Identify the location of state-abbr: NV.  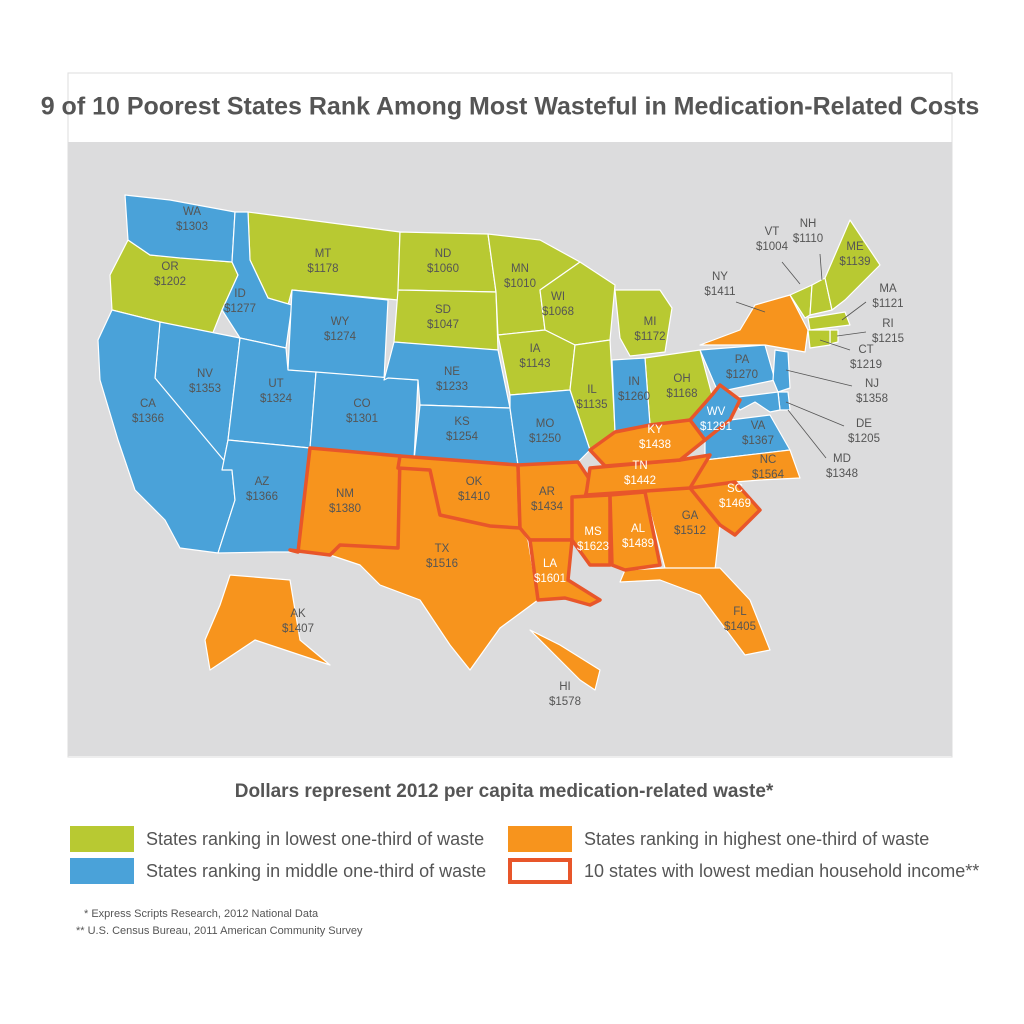
(205, 374).